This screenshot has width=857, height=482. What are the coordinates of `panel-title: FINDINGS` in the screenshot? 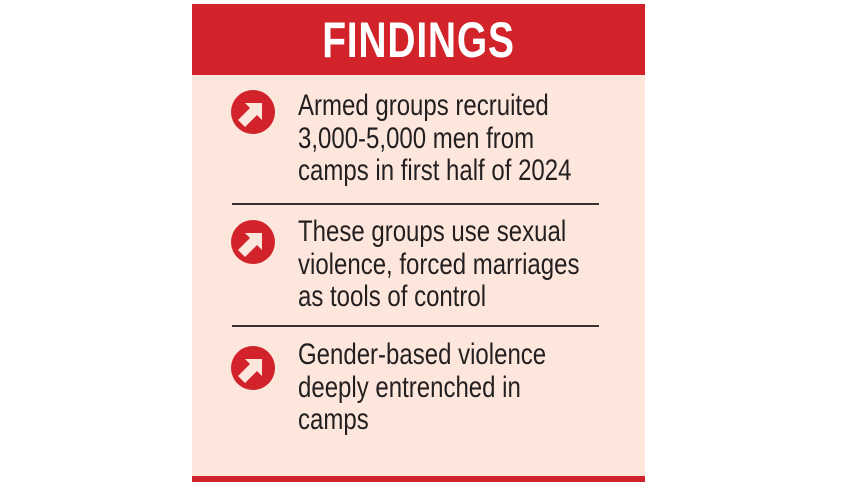 It's located at (418, 40).